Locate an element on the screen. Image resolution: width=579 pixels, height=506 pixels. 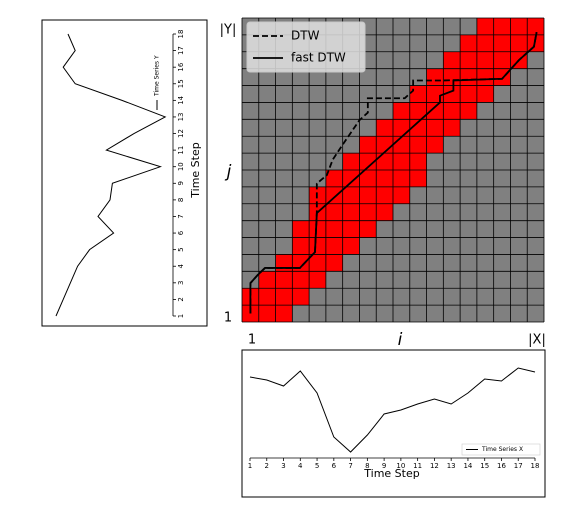
x-end-label: |X| is located at coordinates (537, 340).